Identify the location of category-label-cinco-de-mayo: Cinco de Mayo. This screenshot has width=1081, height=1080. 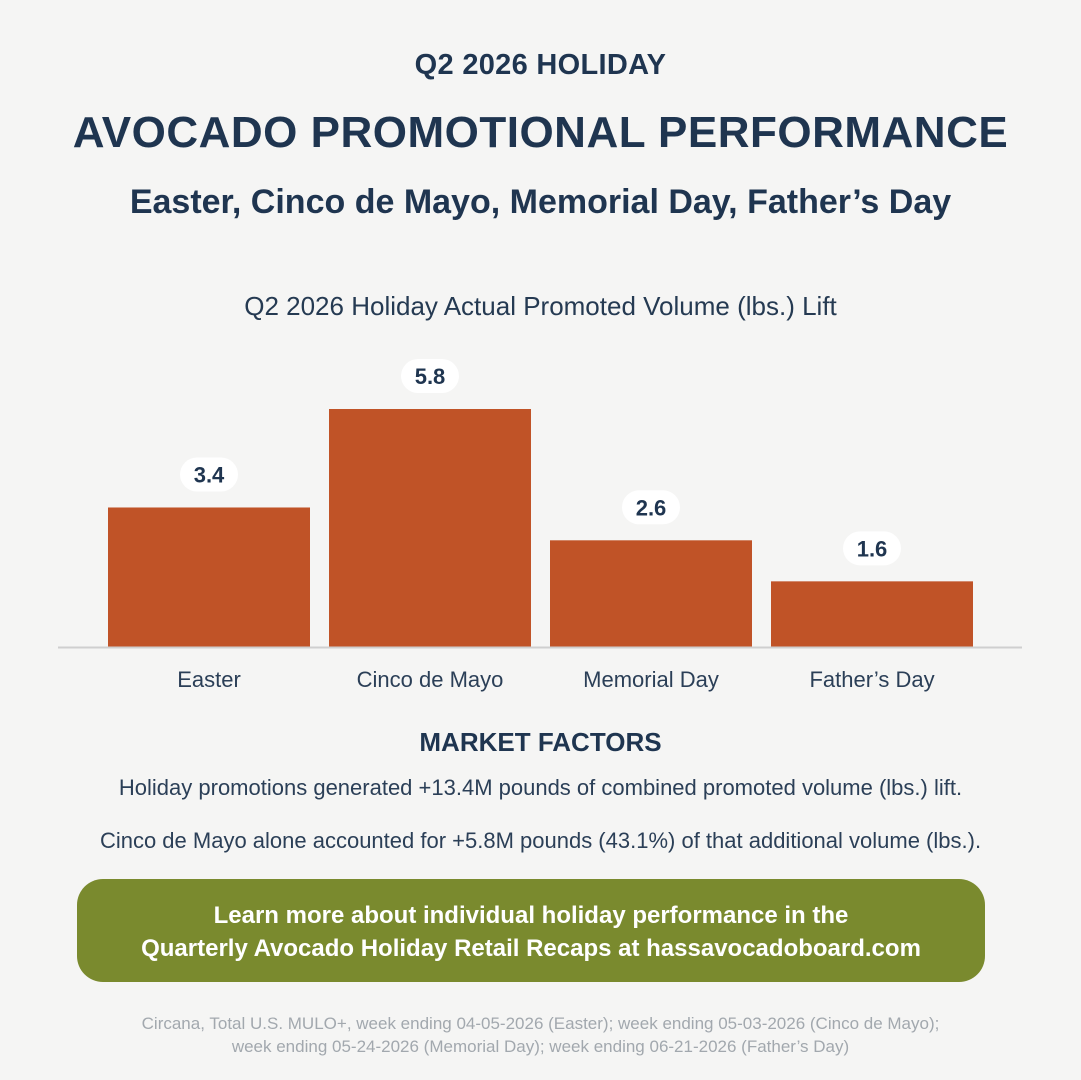
(430, 679).